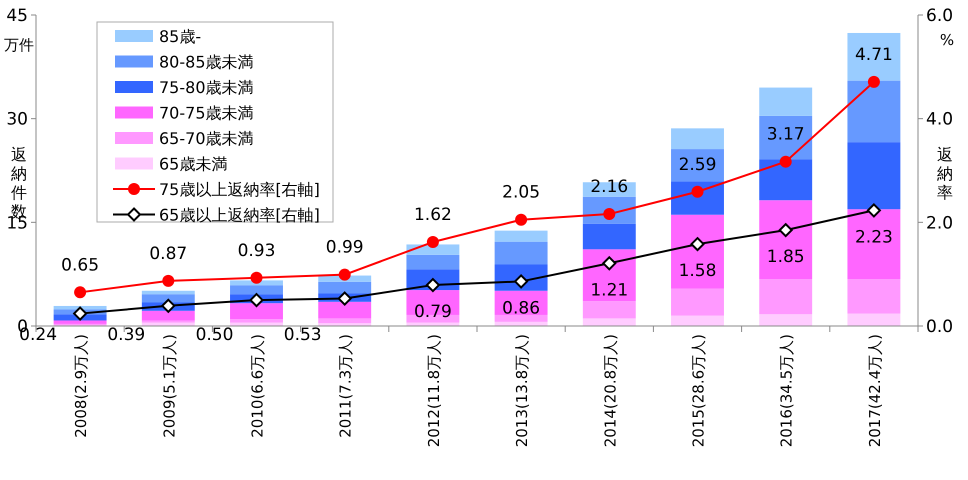 The image size is (968, 480). I want to click on x-tick-label: 2009(5.1万人), so click(169, 386).